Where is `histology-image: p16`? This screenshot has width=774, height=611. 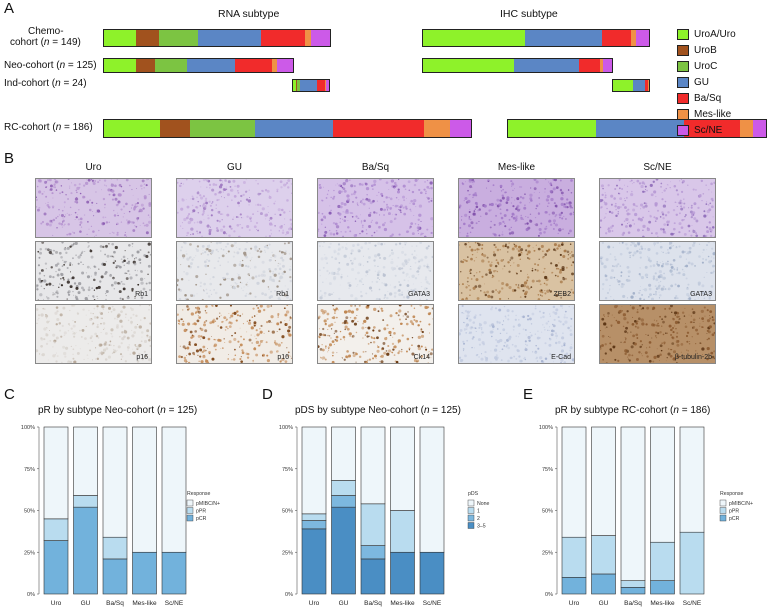 histology-image: p16 is located at coordinates (234, 334).